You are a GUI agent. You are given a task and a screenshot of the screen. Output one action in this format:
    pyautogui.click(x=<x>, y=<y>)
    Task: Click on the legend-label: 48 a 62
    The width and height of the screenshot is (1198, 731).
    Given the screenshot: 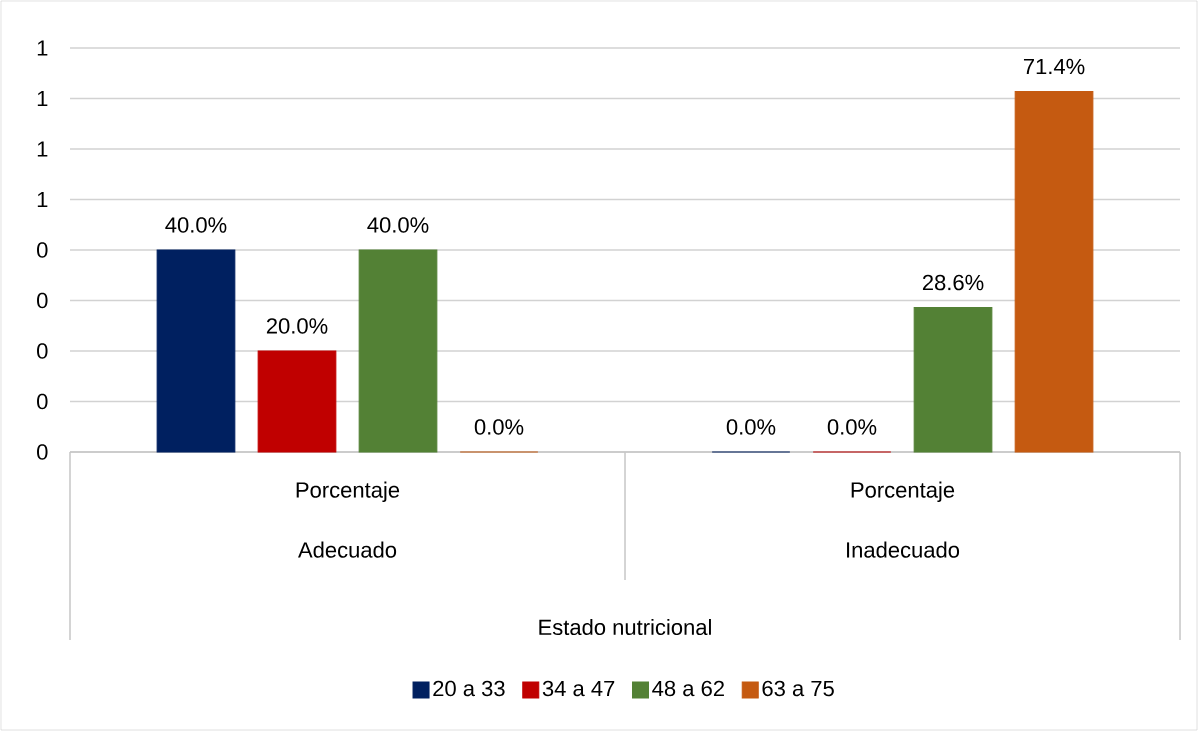 What is the action you would take?
    pyautogui.click(x=688, y=688)
    